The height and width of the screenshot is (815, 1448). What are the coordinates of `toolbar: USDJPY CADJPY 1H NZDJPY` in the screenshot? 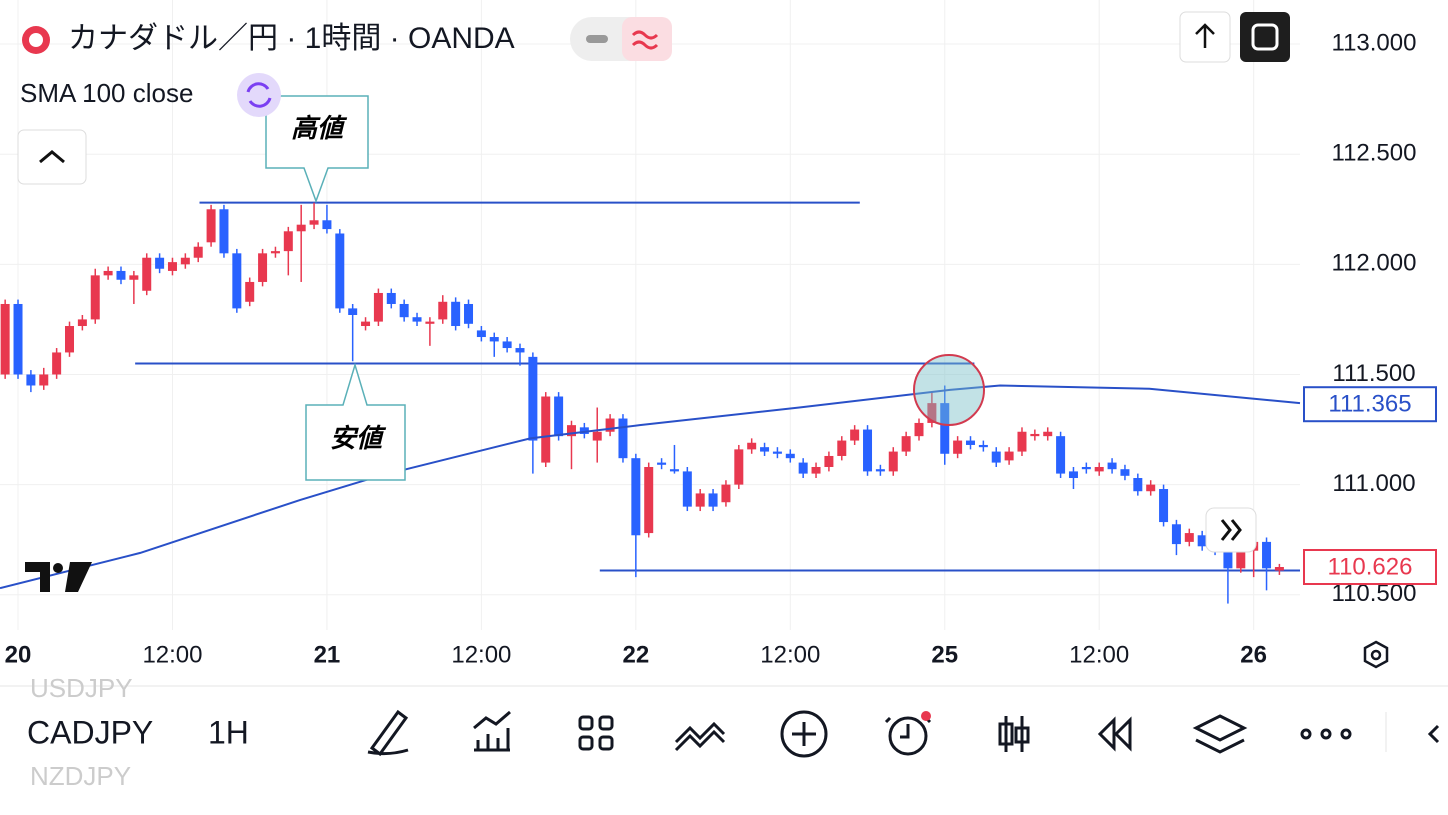 It's located at (724, 732).